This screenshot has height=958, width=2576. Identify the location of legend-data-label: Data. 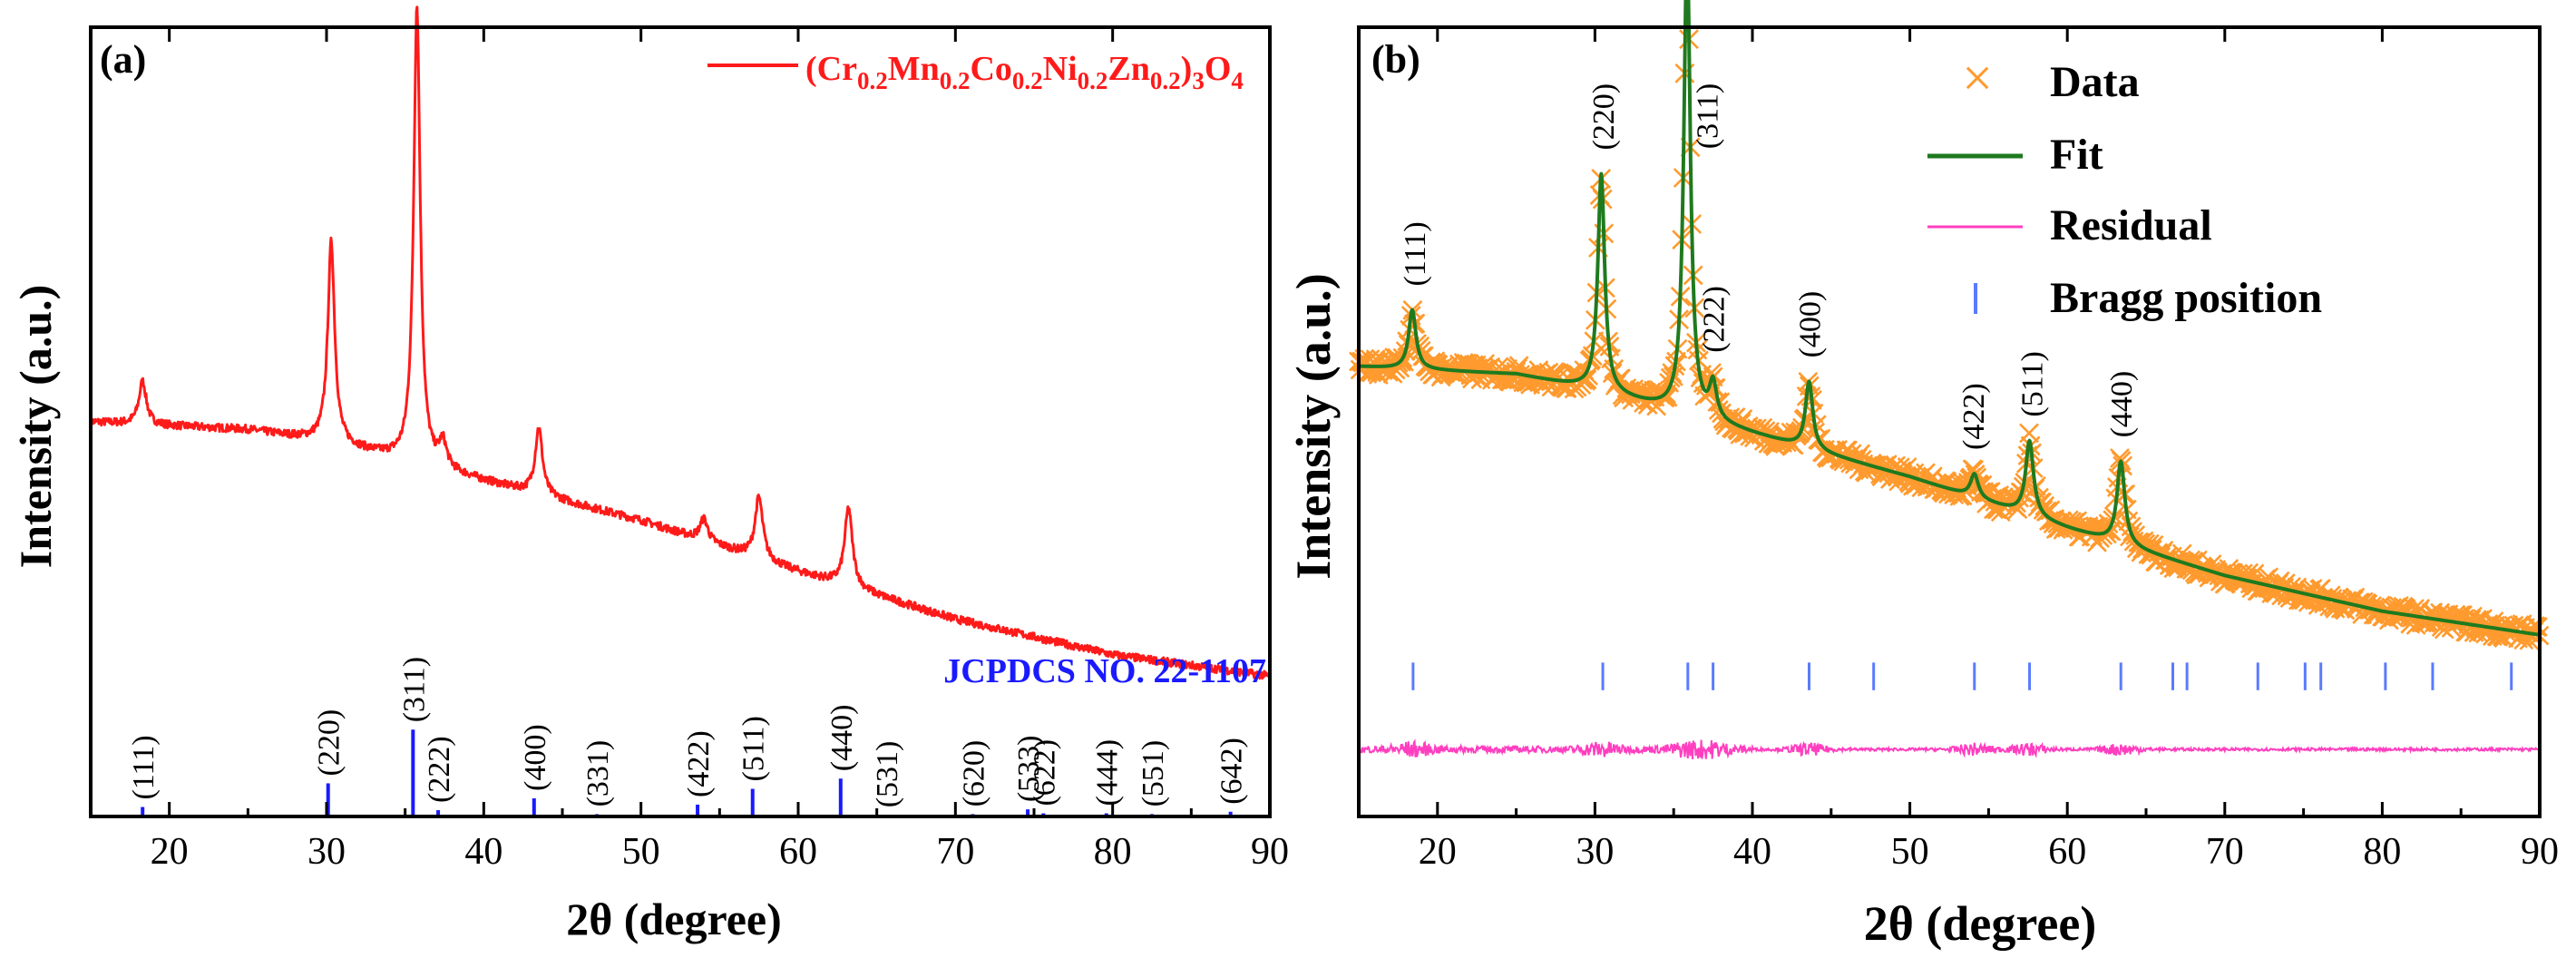
(2095, 82).